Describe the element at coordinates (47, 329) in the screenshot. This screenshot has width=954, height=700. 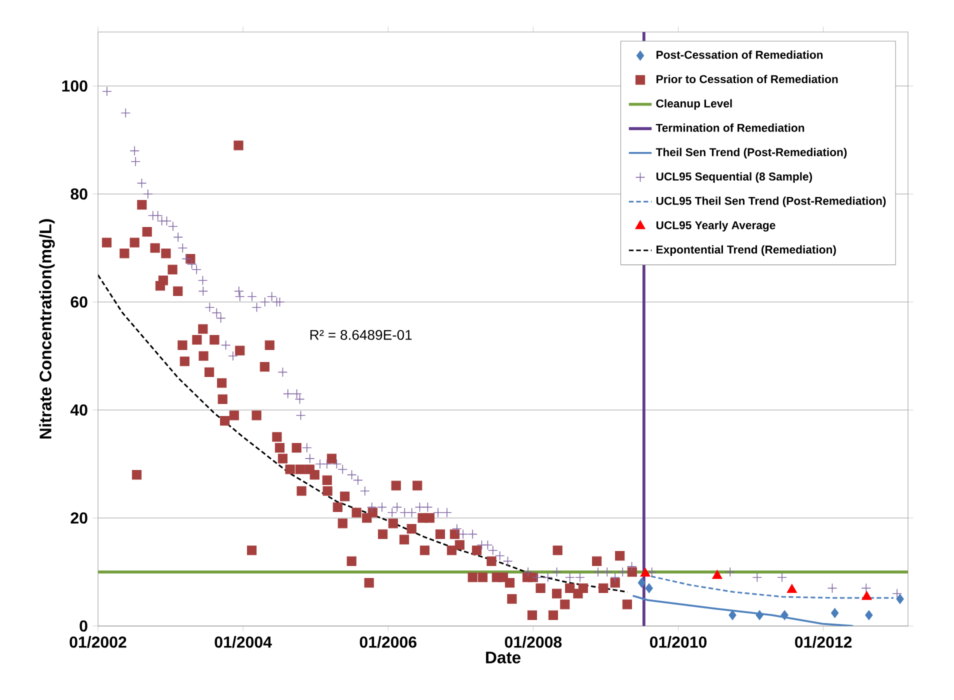
I see `y-axis-title: Nitrate Concentration(mg/L)` at that location.